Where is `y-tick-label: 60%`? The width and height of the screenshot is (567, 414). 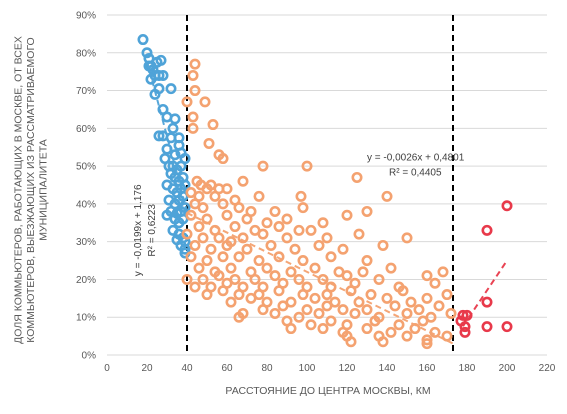
y-tick-label: 60% is located at coordinates (86, 129).